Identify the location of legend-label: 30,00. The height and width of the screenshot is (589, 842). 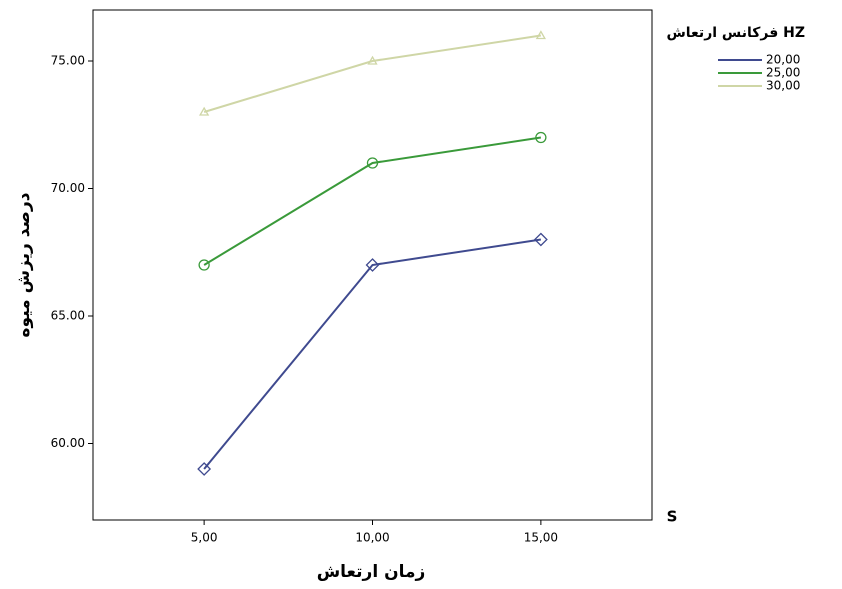
(783, 86).